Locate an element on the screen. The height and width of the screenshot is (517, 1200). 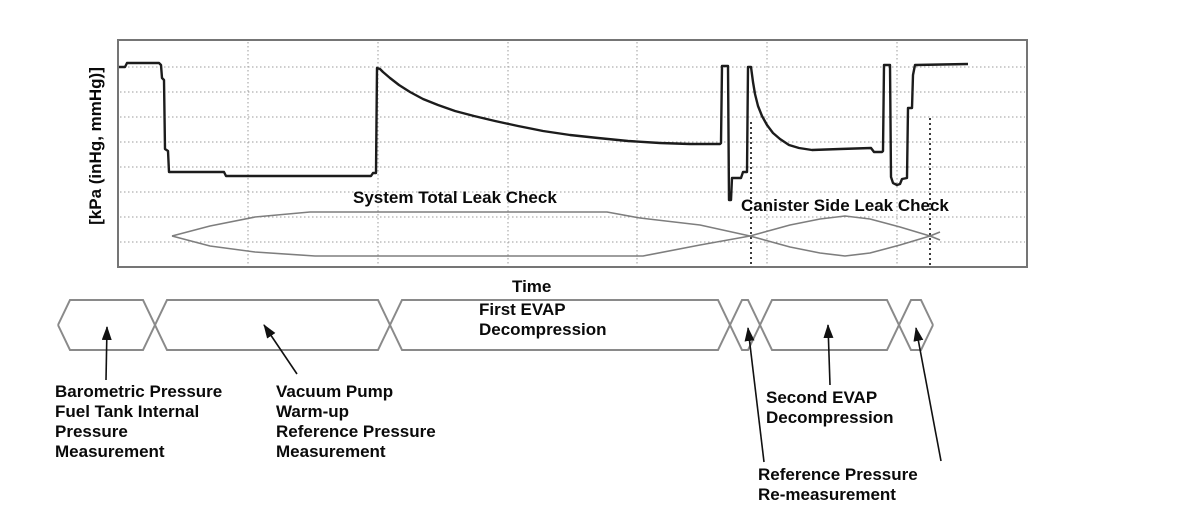
system-total-leak-check-label: System Total Leak Check is located at coordinates (455, 197).